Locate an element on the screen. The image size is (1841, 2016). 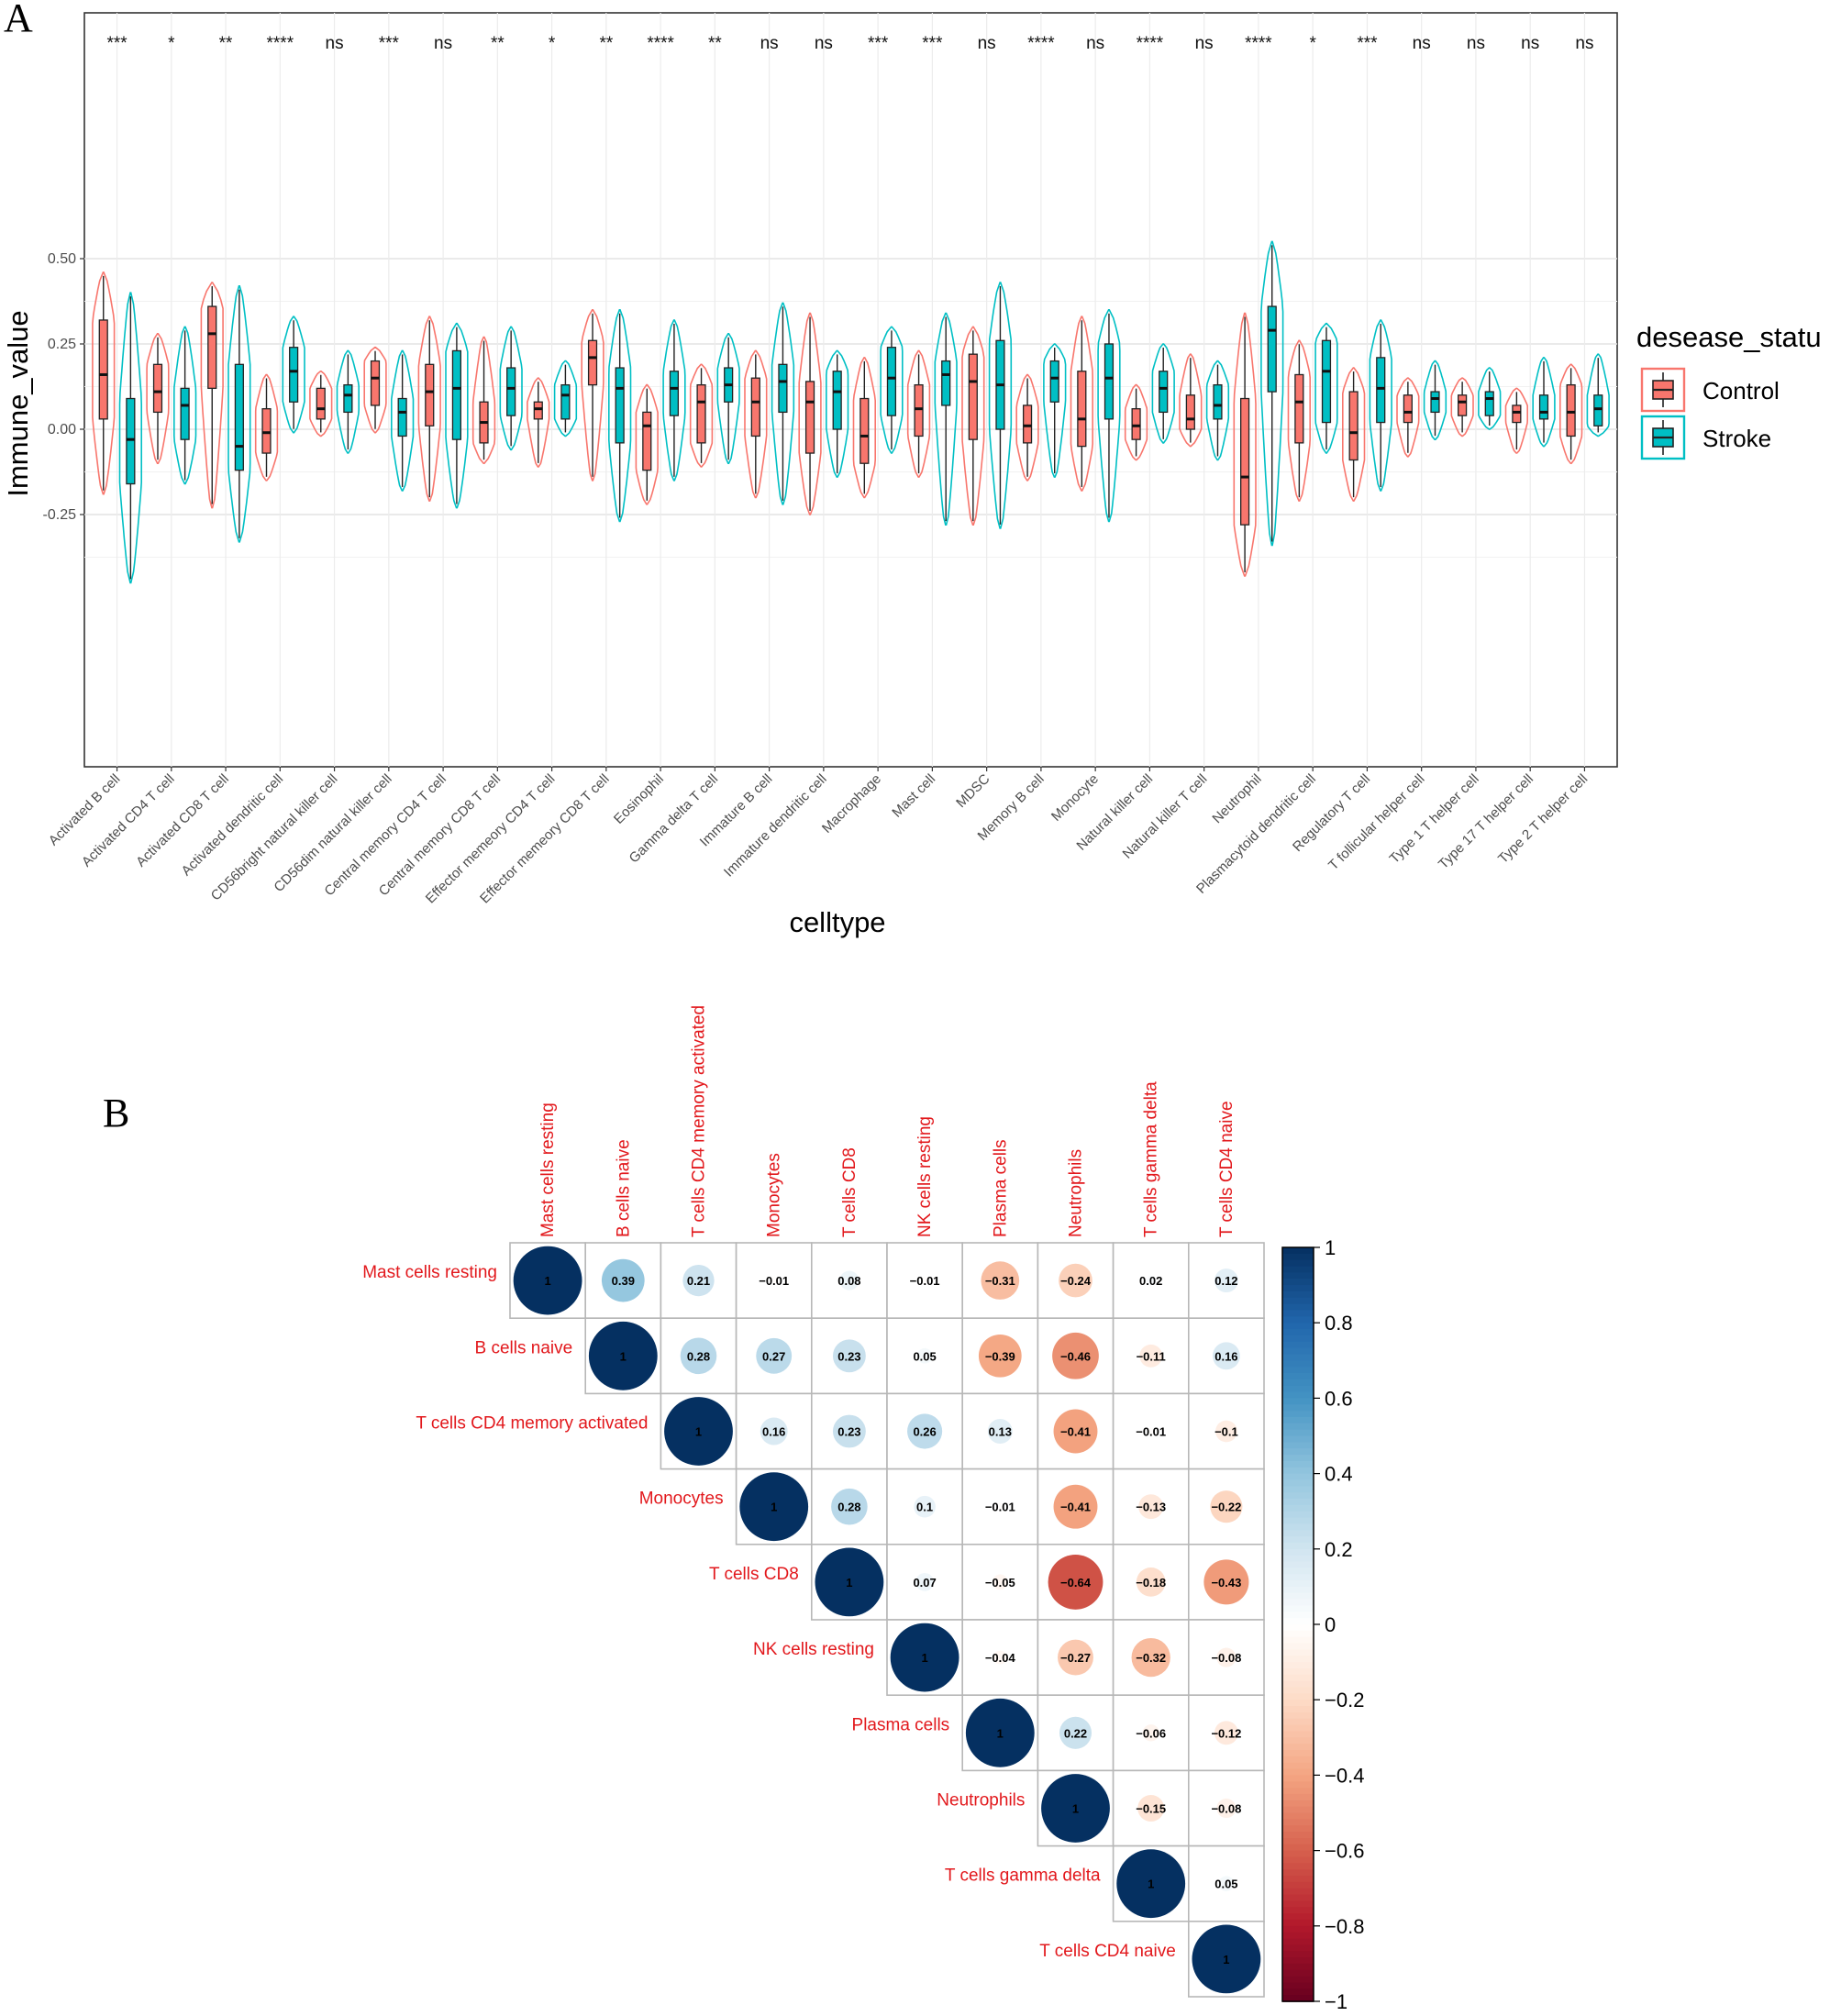
correlation-value: 0.05 is located at coordinates (1225, 1884).